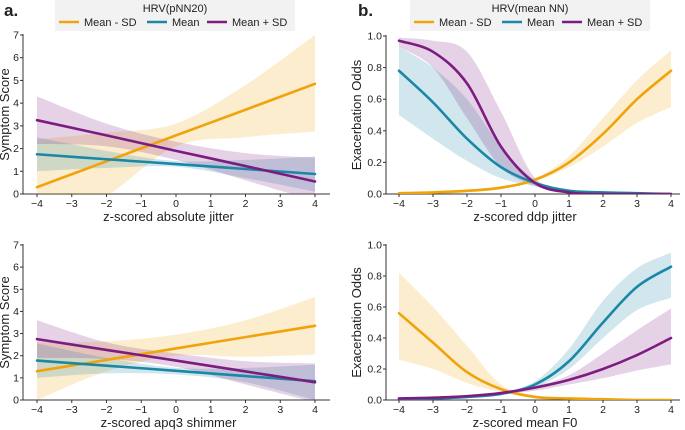 The height and width of the screenshot is (430, 685). Describe the element at coordinates (525, 422) in the screenshot. I see `x-axis-label: z-scored mean F0` at that location.